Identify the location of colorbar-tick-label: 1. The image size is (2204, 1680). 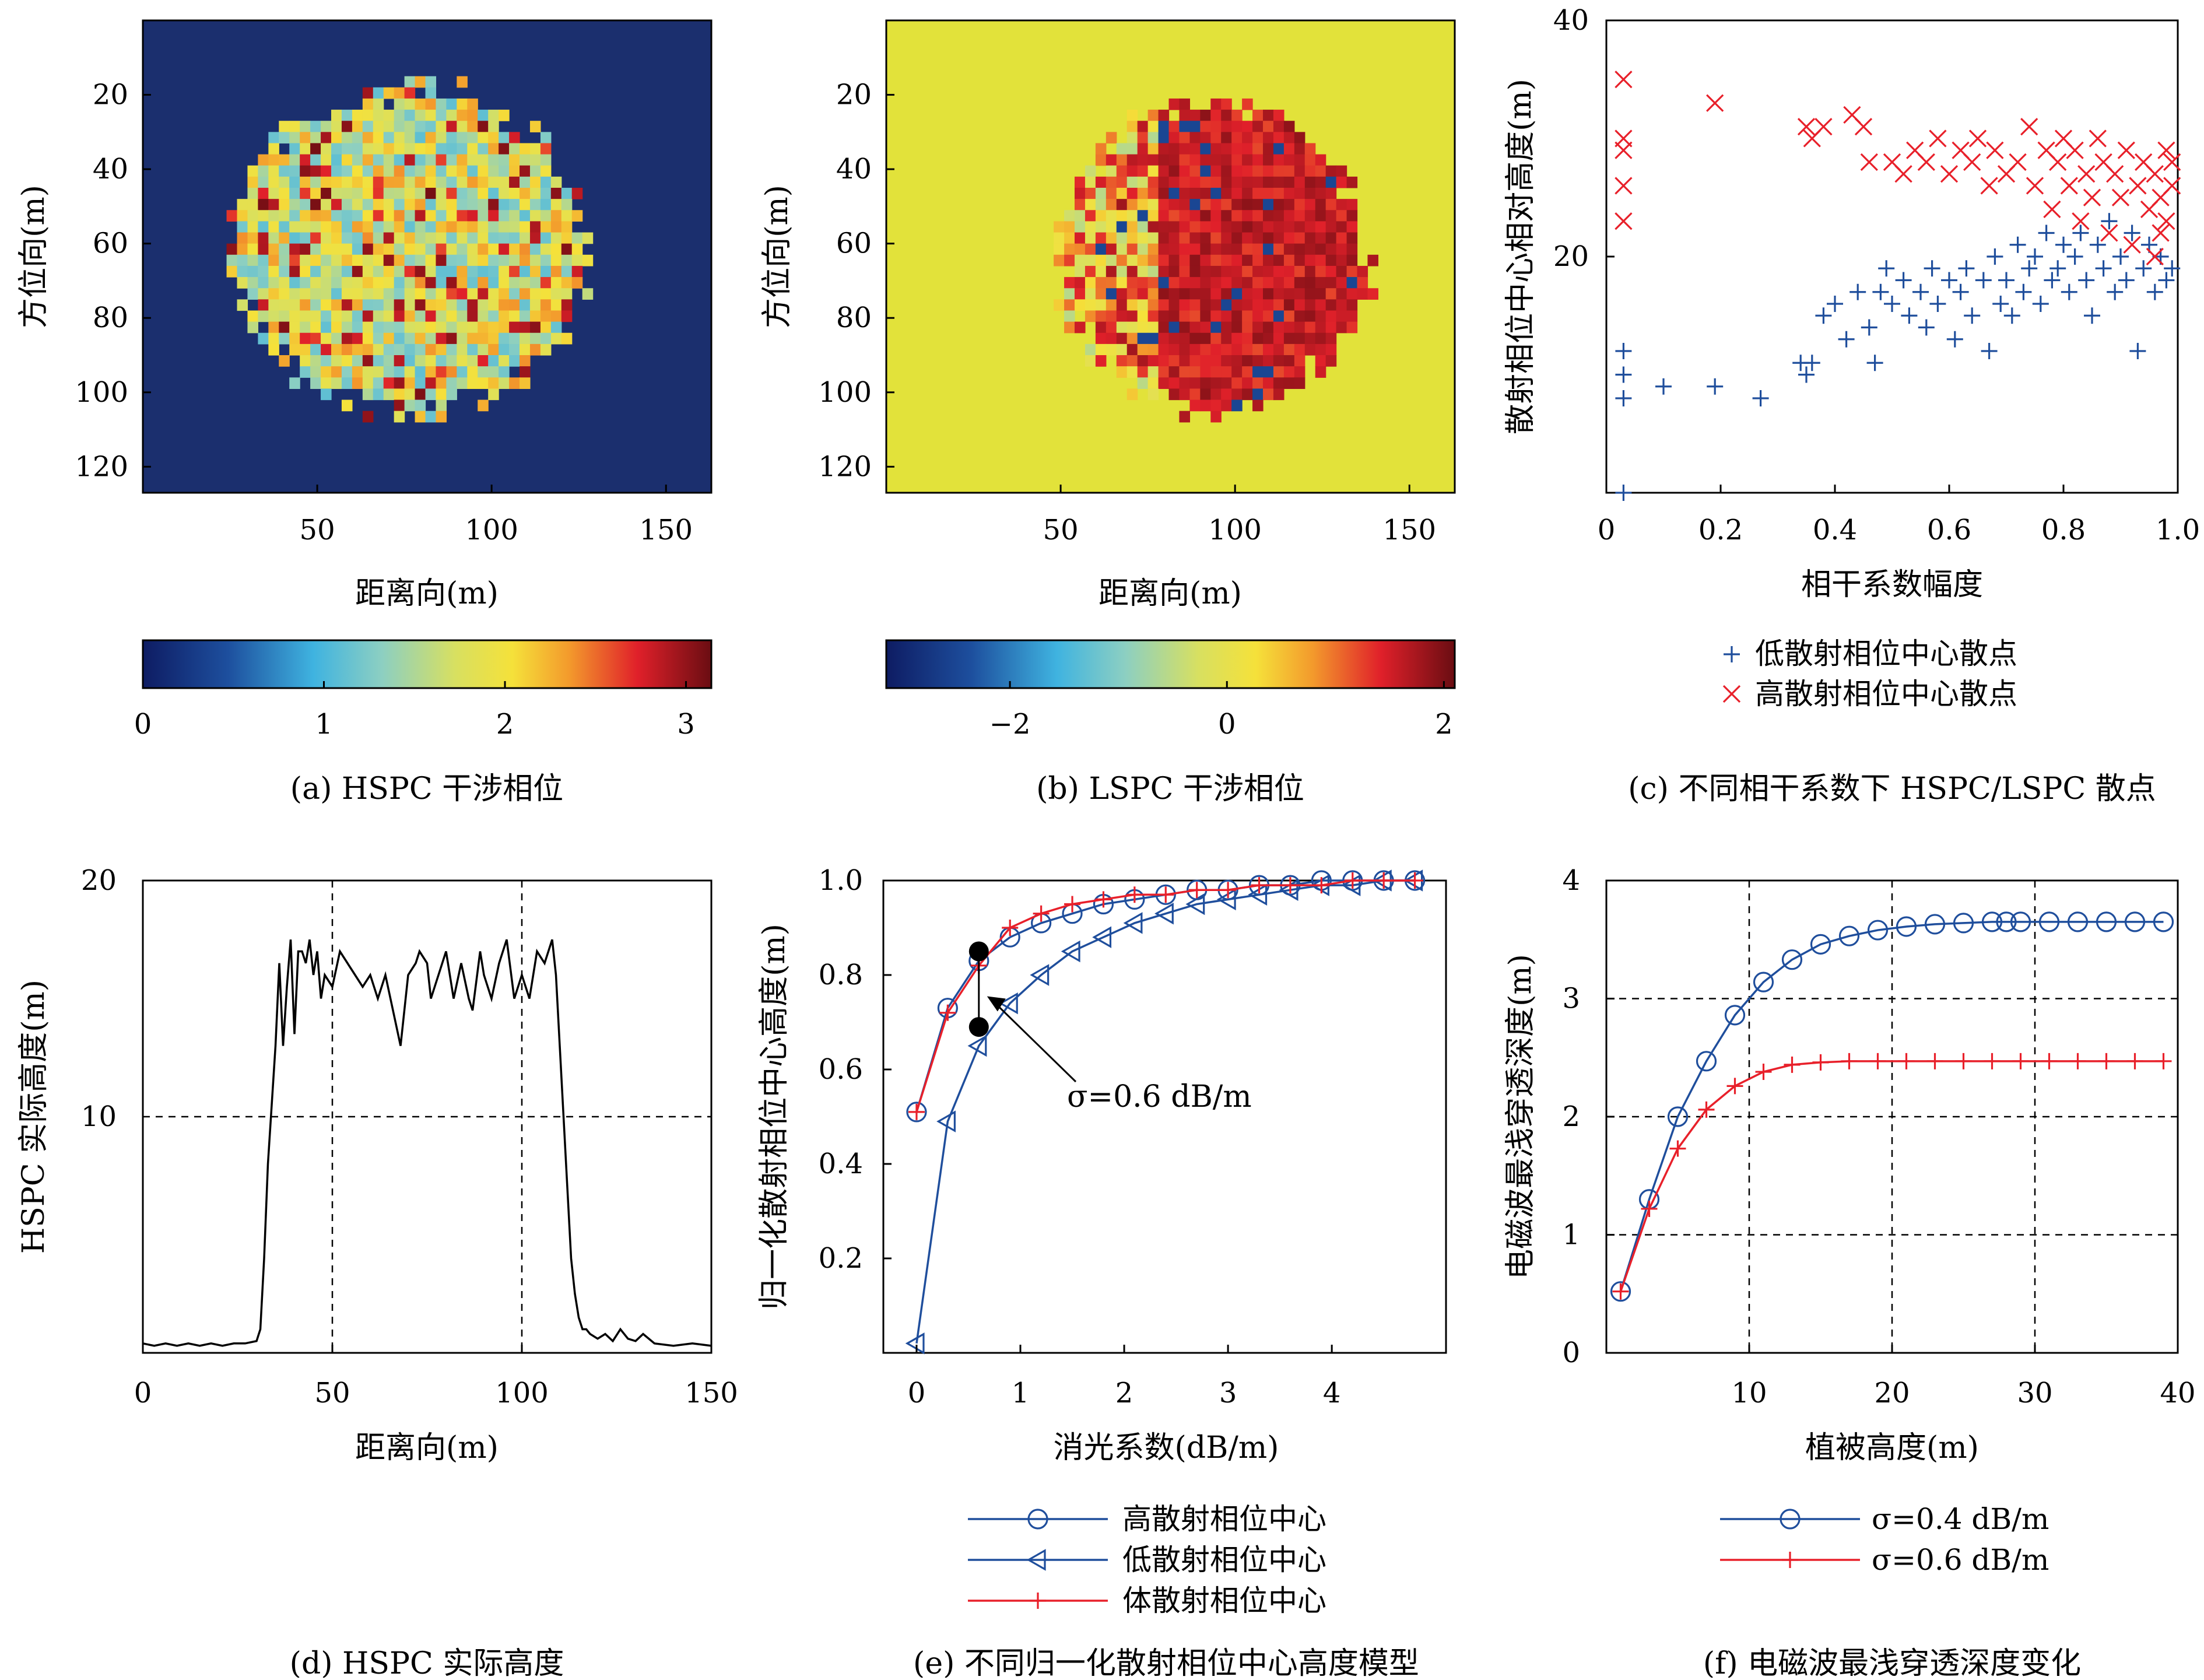
(324, 724).